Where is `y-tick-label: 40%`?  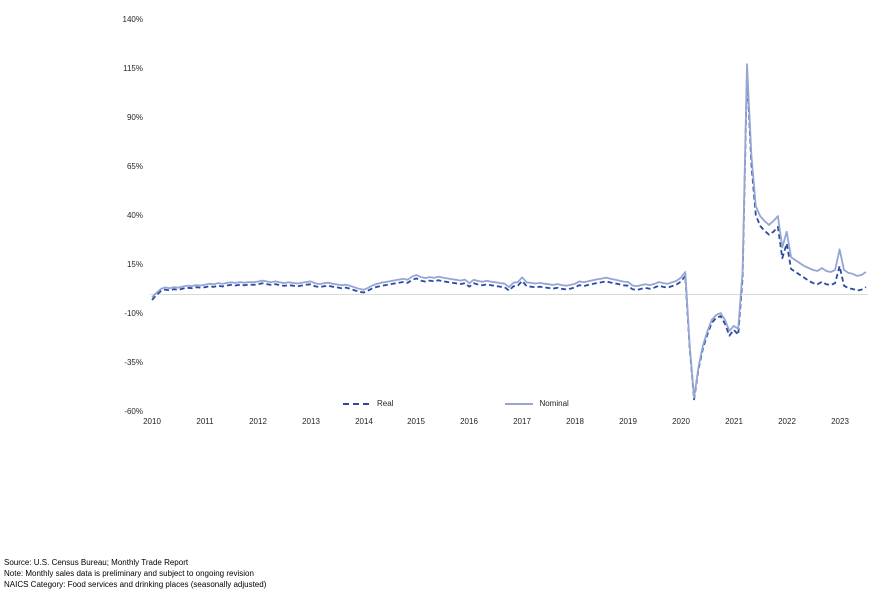 y-tick-label: 40% is located at coordinates (134, 215).